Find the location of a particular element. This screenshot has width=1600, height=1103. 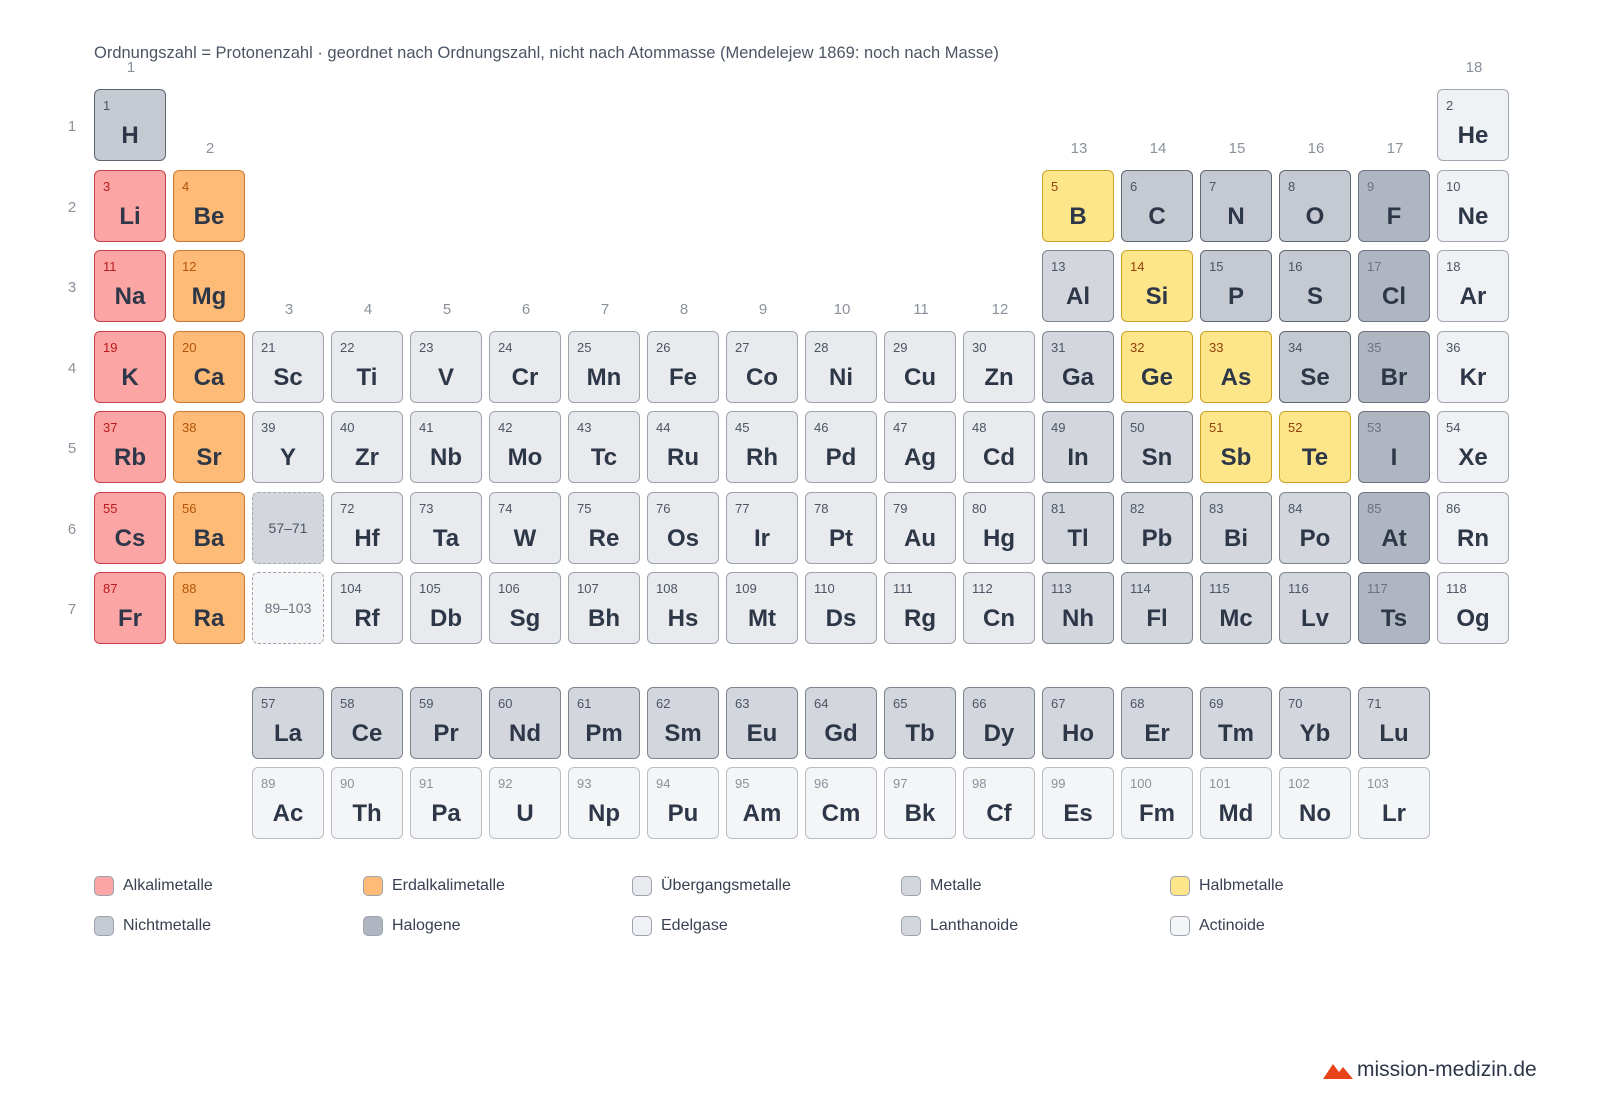

element-ni: 28 Ni is located at coordinates (841, 367).